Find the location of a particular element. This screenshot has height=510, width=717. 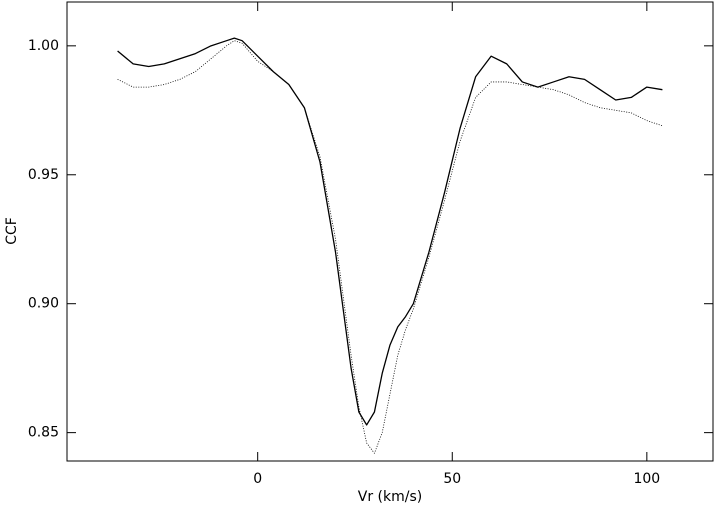

x-tick-label: 100 is located at coordinates (646, 479).